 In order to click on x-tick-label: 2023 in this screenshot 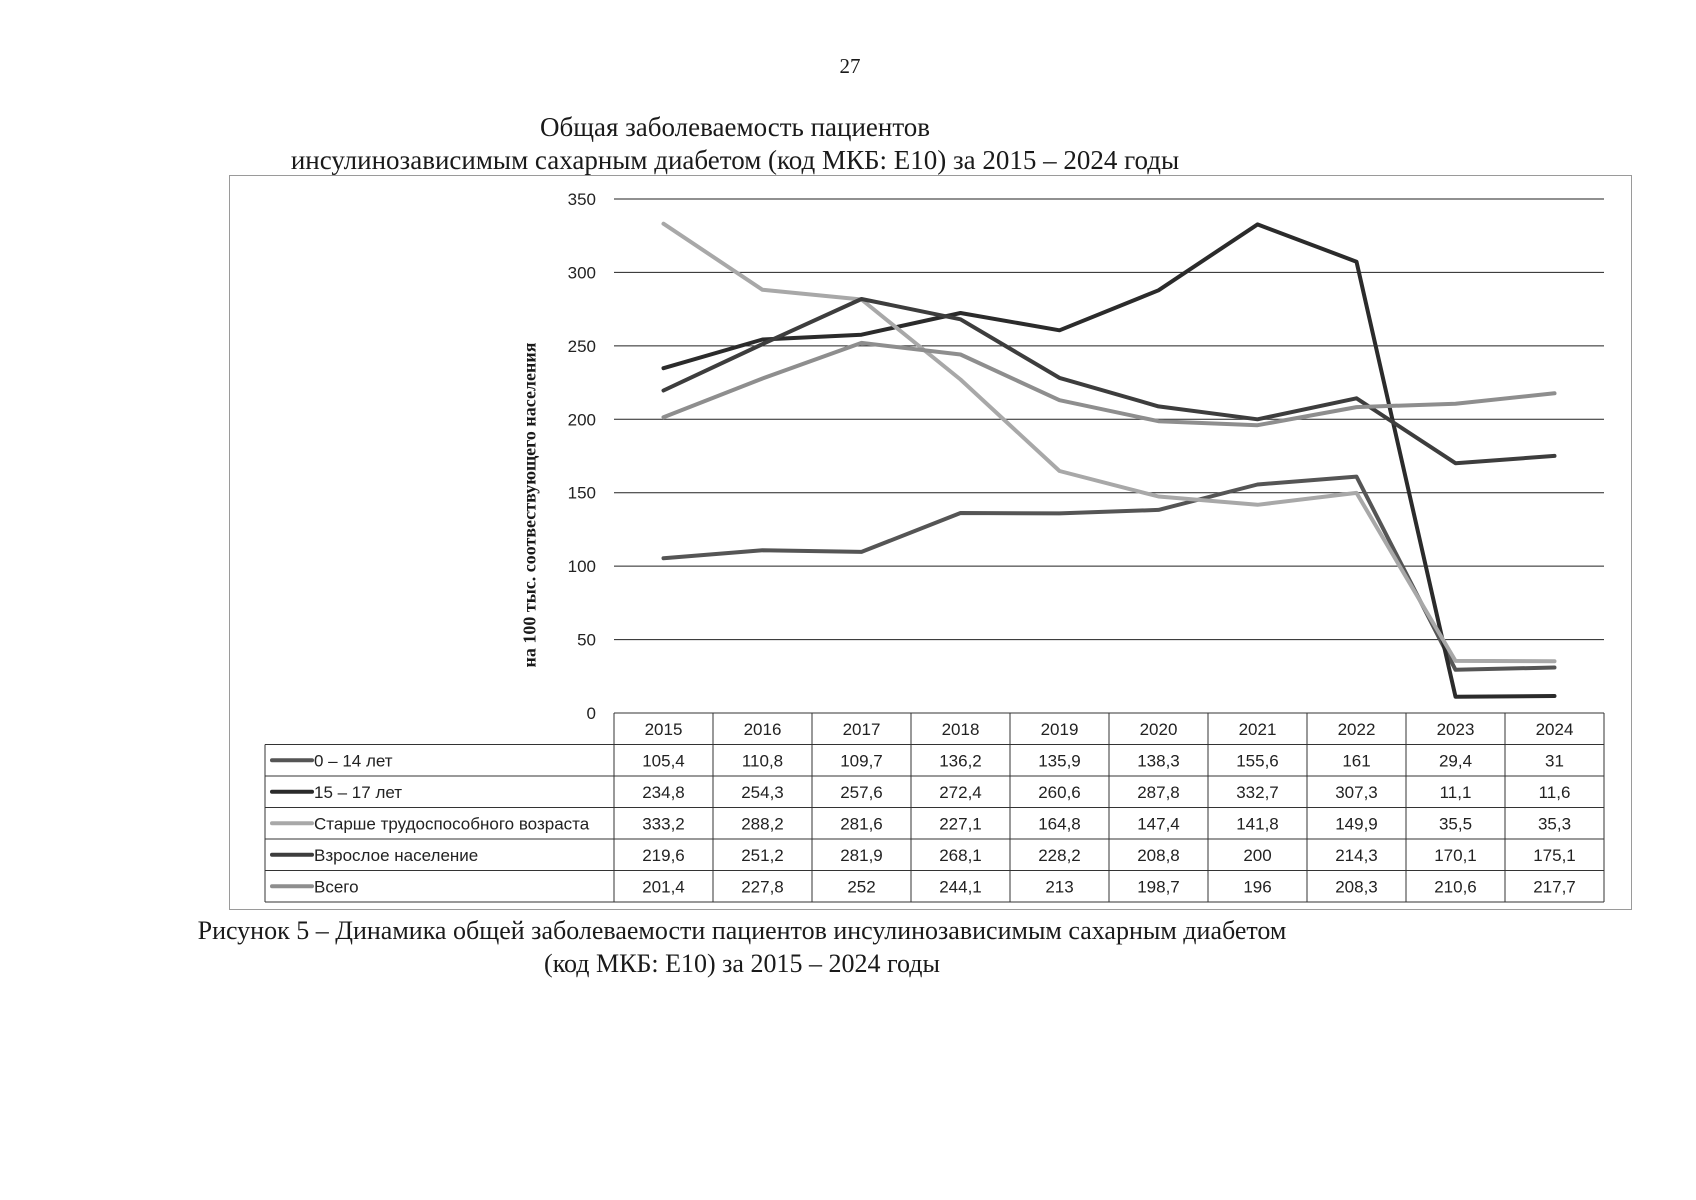, I will do `click(1456, 729)`.